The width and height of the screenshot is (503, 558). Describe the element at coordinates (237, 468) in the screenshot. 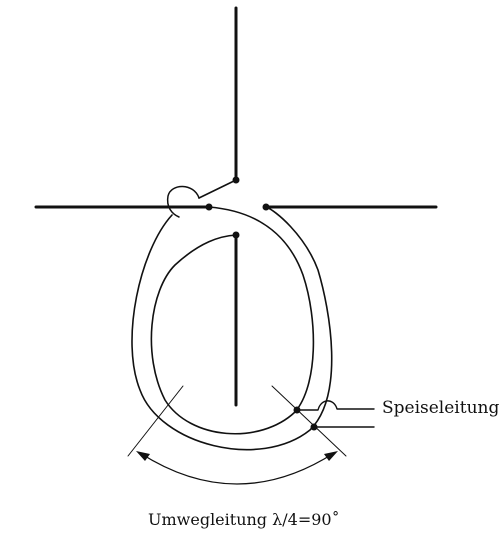

I see `angle-arc` at that location.